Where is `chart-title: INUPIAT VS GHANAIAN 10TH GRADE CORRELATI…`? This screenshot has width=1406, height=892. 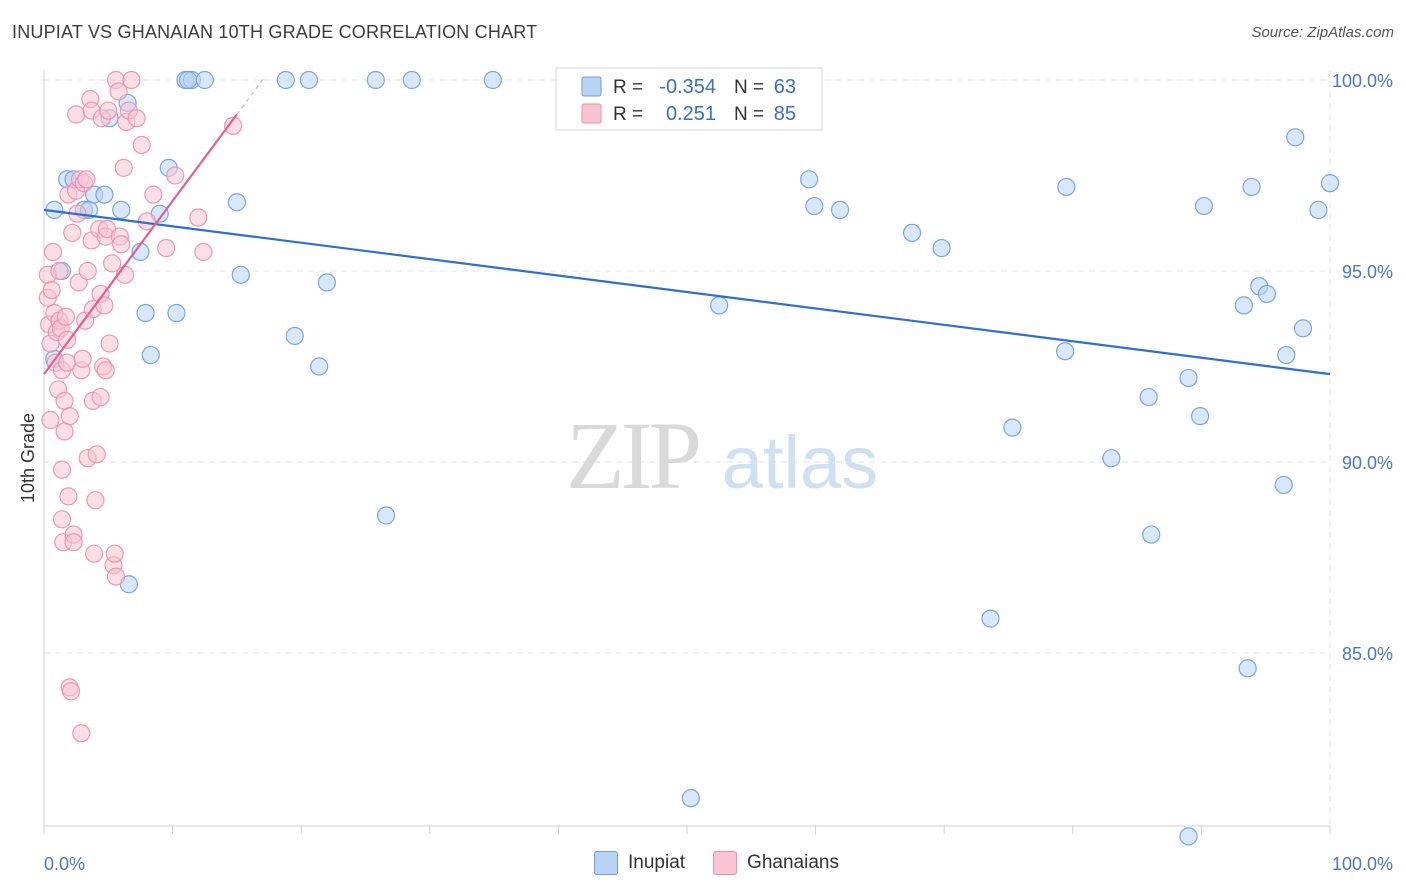 chart-title: INUPIAT VS GHANAIAN 10TH GRADE CORRELATI… is located at coordinates (275, 32).